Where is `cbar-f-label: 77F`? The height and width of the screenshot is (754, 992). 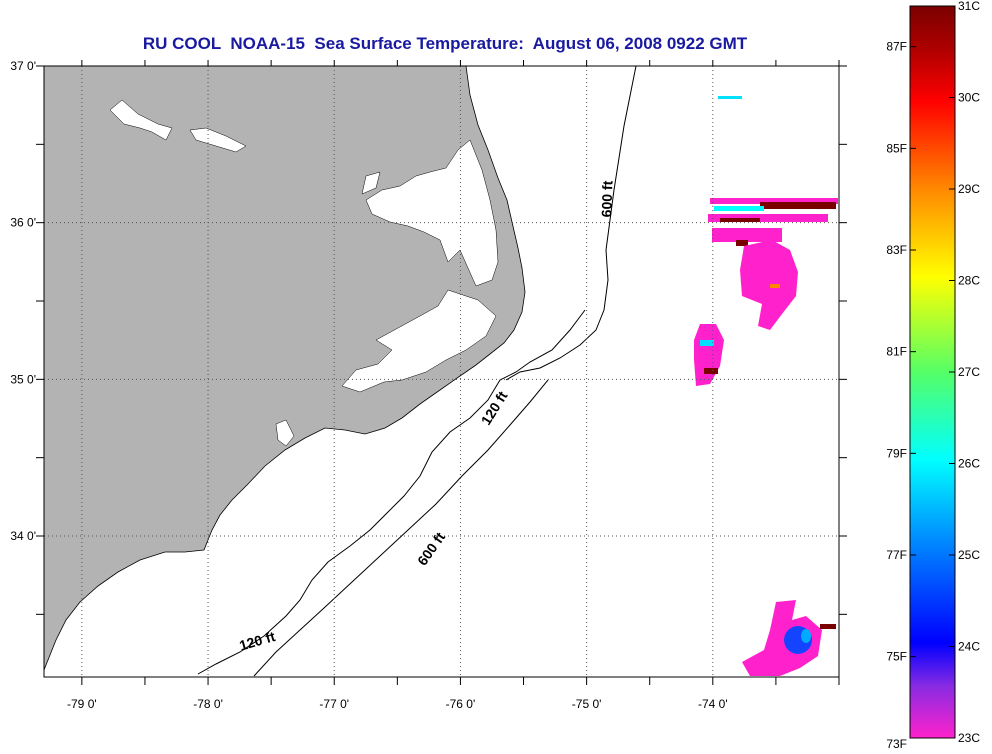 cbar-f-label: 77F is located at coordinates (896, 555).